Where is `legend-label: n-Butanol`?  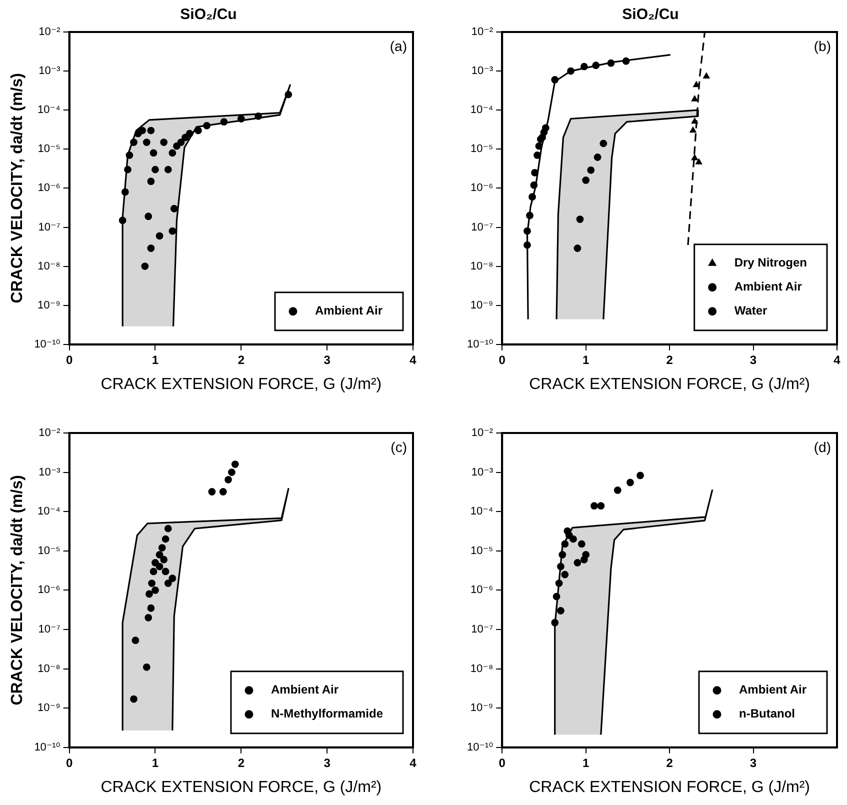
legend-label: n-Butanol is located at coordinates (766, 713).